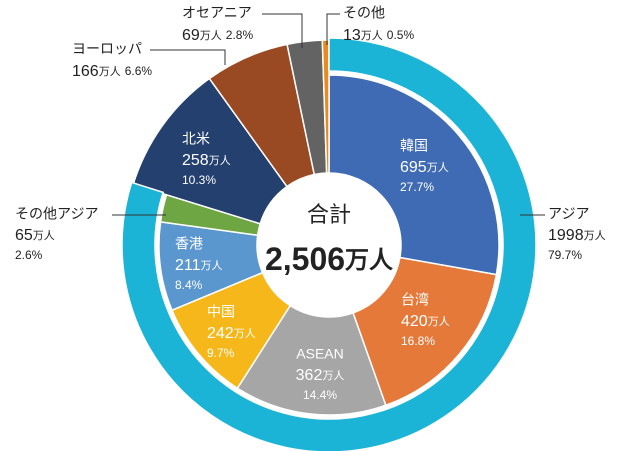 The height and width of the screenshot is (451, 629). Describe the element at coordinates (199, 180) in the screenshot. I see `label-percent: 10.3%` at that location.